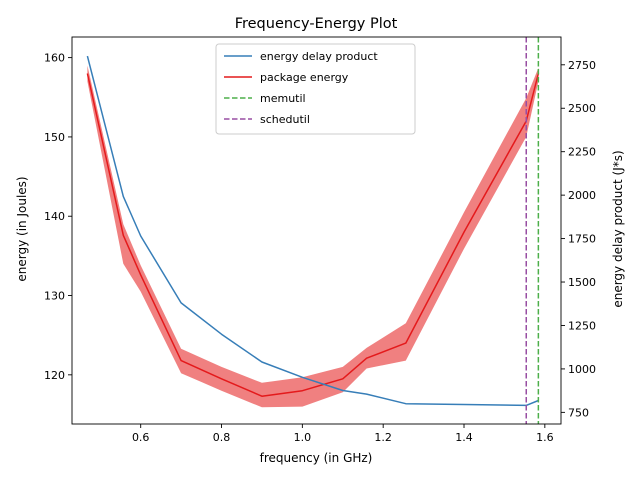  Describe the element at coordinates (22, 228) in the screenshot. I see `y-axis-label-left: energy (in Joules)` at that location.